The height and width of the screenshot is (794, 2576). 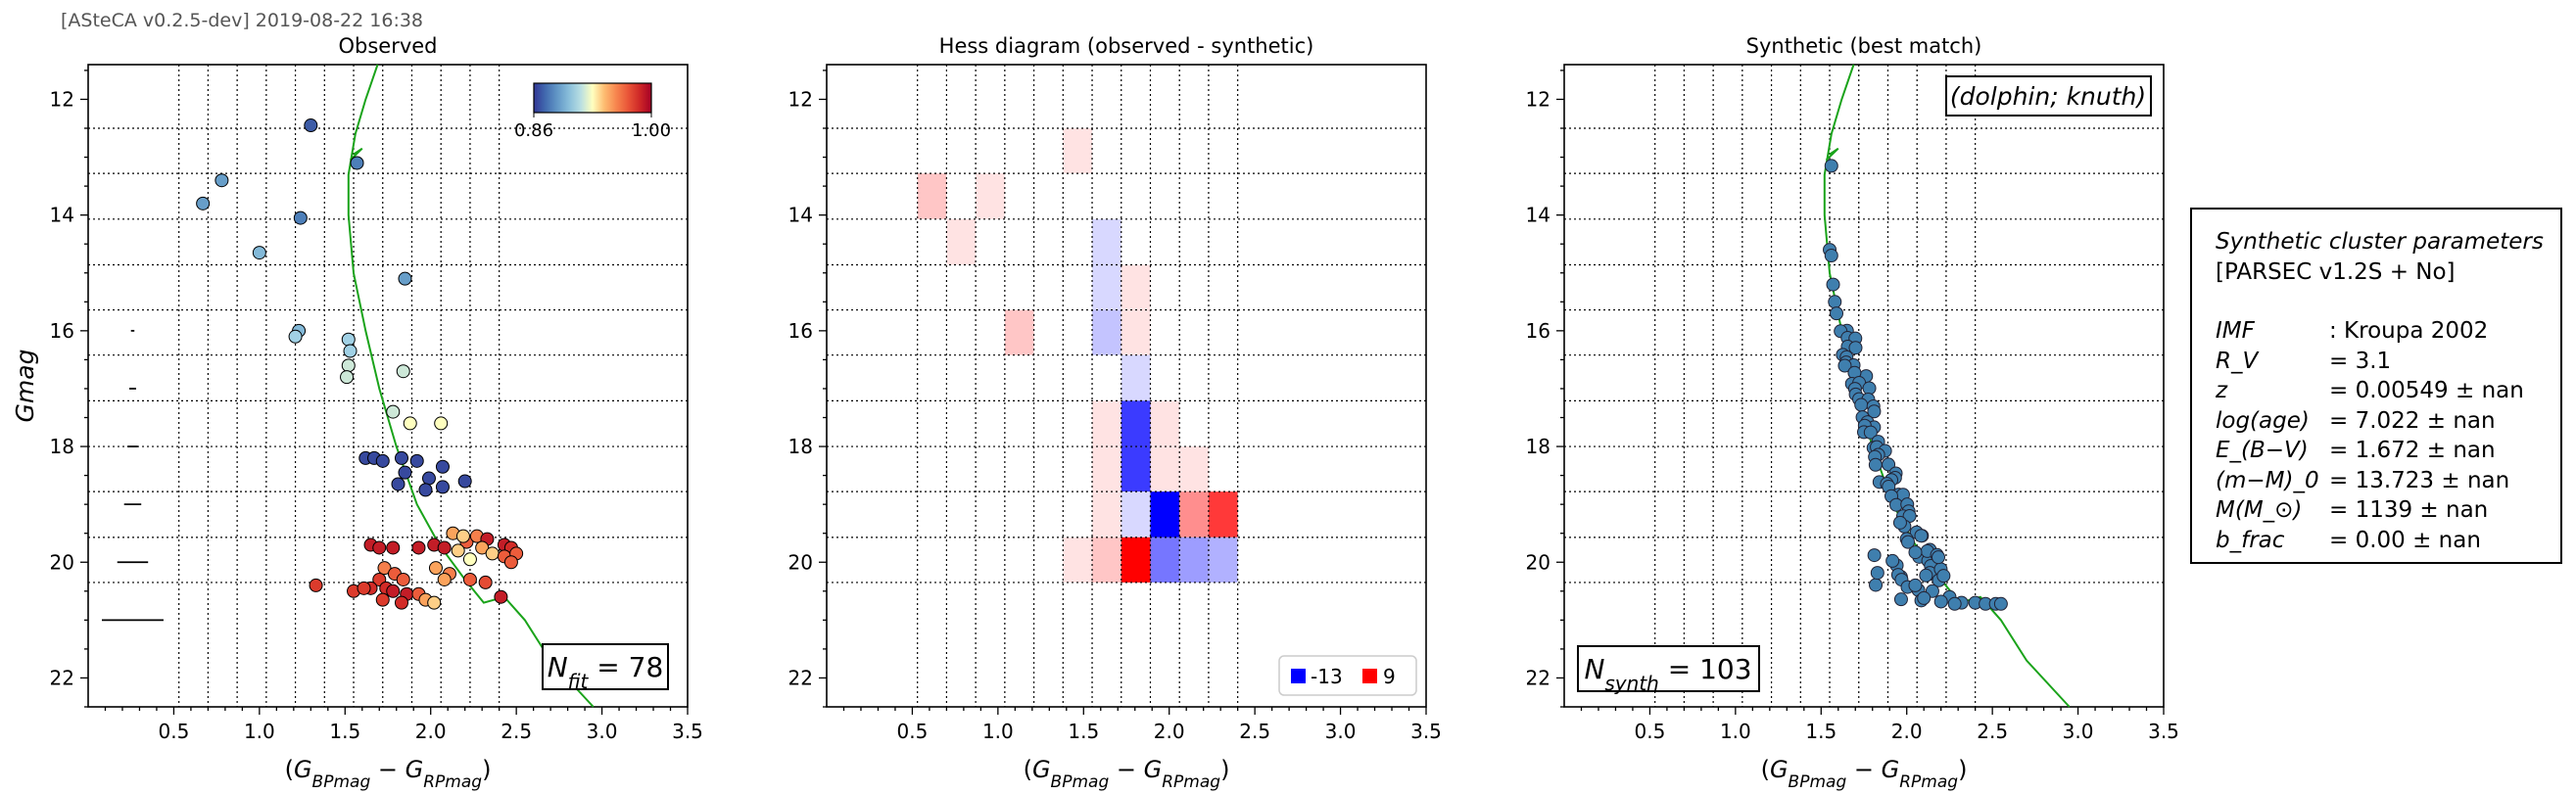 I want to click on chart-title: Hess diagram (observed - synthetic), so click(x=1126, y=46).